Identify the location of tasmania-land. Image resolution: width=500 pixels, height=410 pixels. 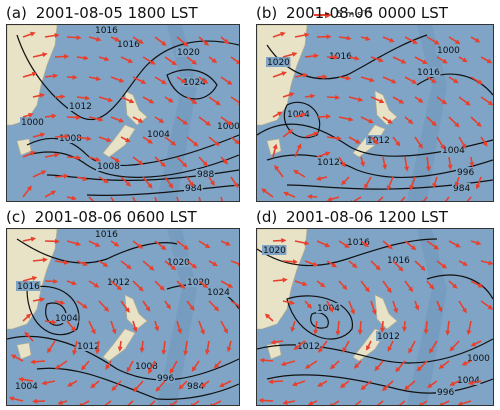
(24, 351).